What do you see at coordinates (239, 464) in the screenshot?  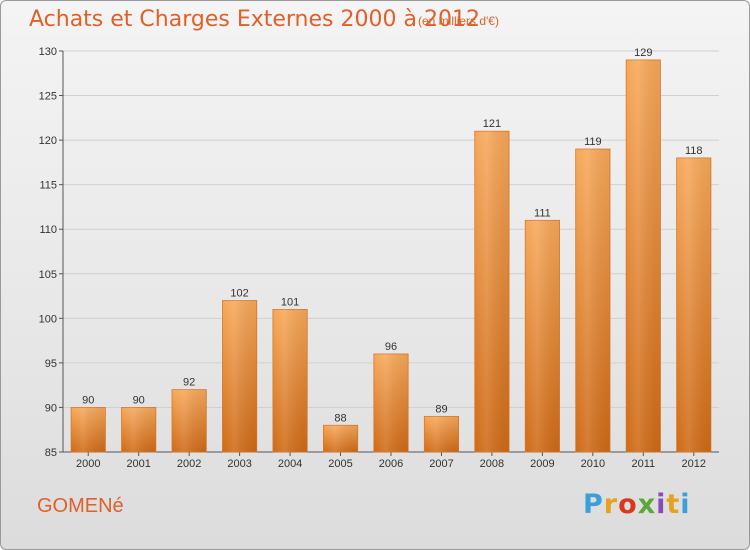 I see `x-tick-label: 2003` at bounding box center [239, 464].